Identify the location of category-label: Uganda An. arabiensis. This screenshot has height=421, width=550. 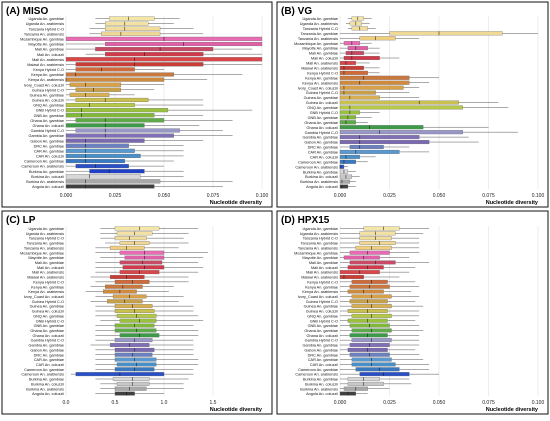
(319, 234).